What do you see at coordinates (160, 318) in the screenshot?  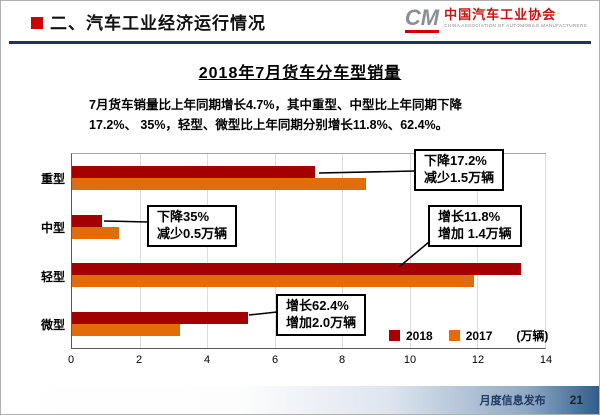 I see `bar-2018-微型` at bounding box center [160, 318].